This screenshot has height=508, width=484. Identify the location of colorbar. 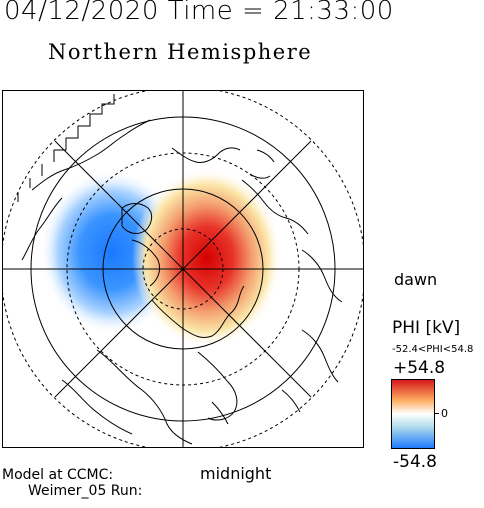
(413, 414).